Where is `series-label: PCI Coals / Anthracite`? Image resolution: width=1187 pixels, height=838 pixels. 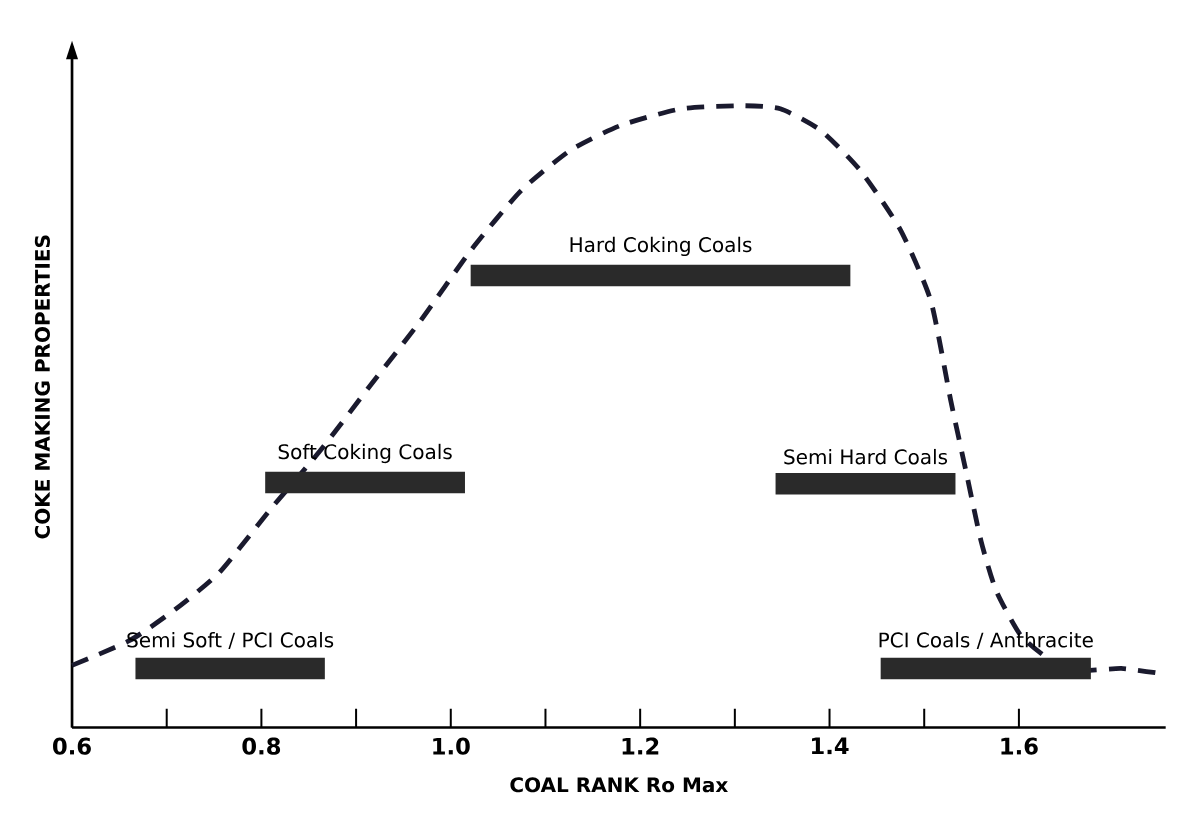
series-label: PCI Coals / Anthracite is located at coordinates (986, 640).